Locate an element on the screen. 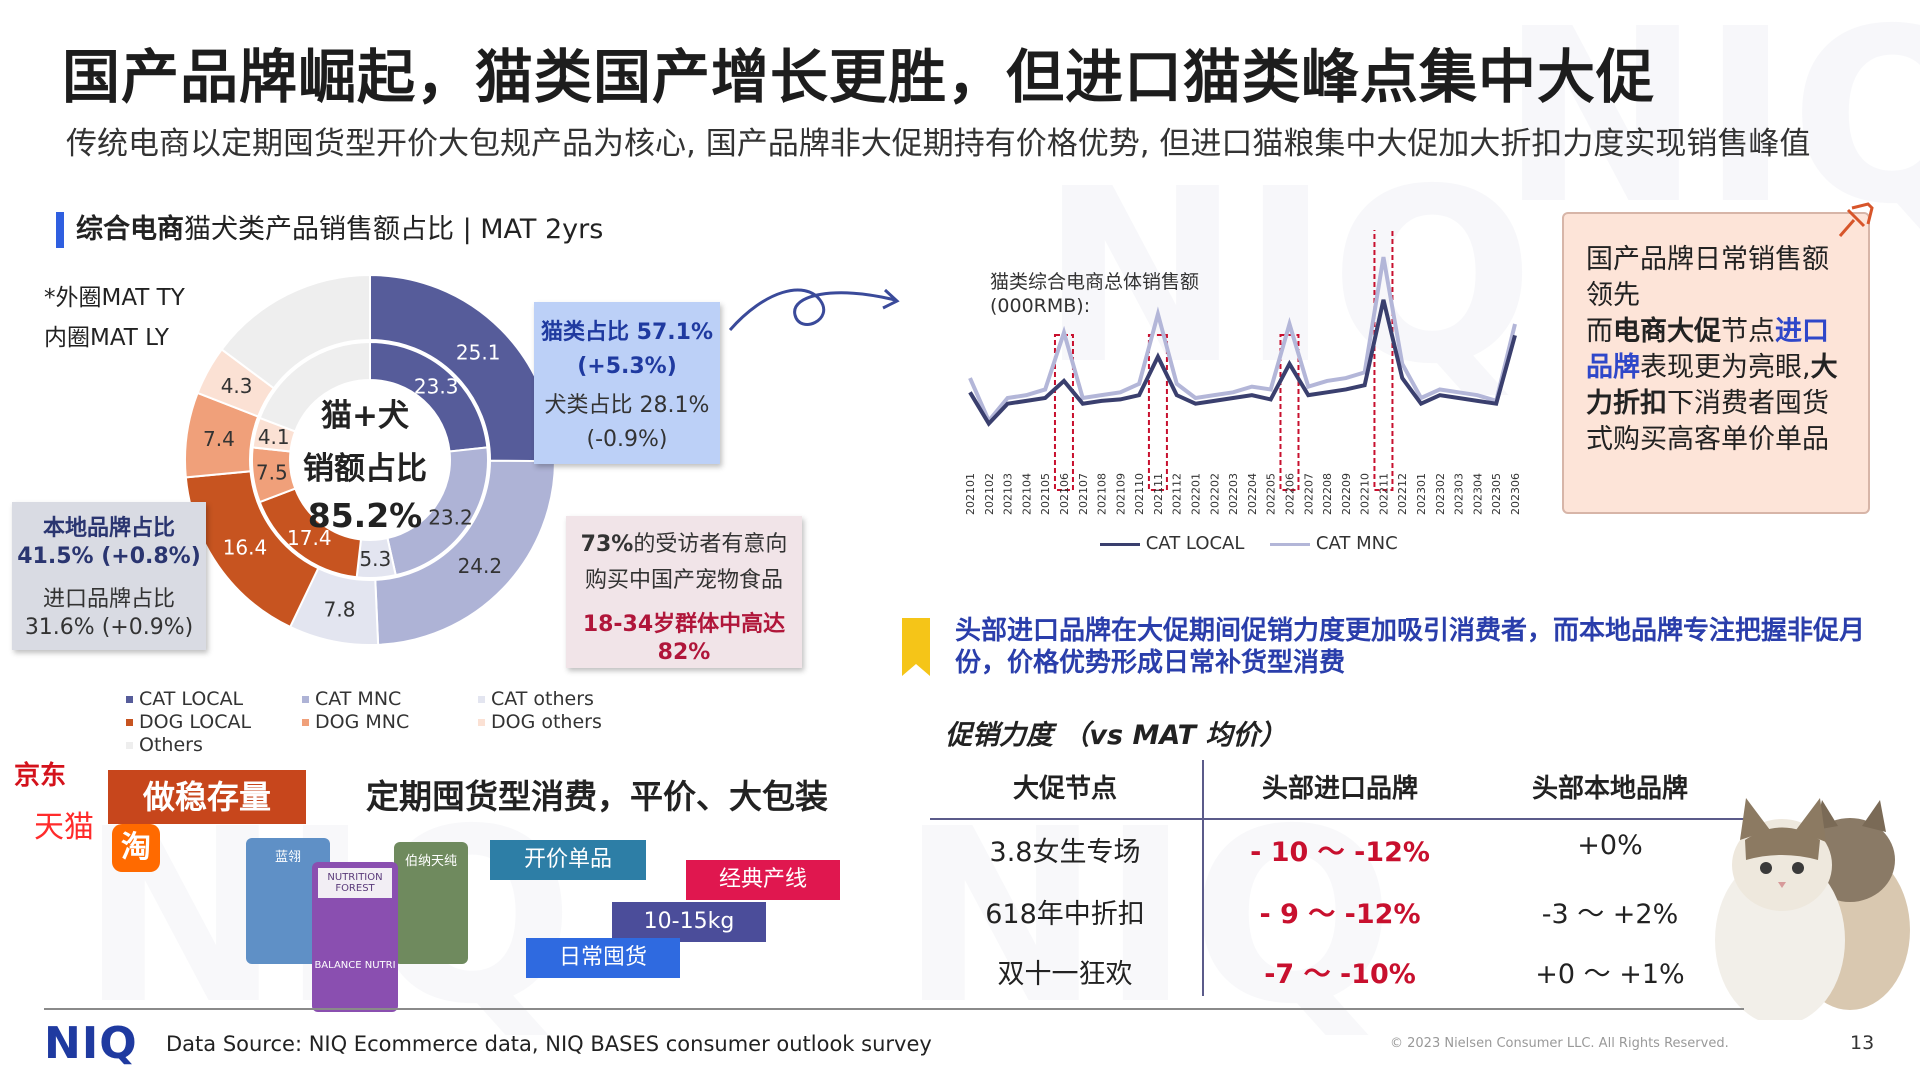 The image size is (1920, 1080). brand-share-l2: 41.5% (+0.8%) is located at coordinates (109, 556).